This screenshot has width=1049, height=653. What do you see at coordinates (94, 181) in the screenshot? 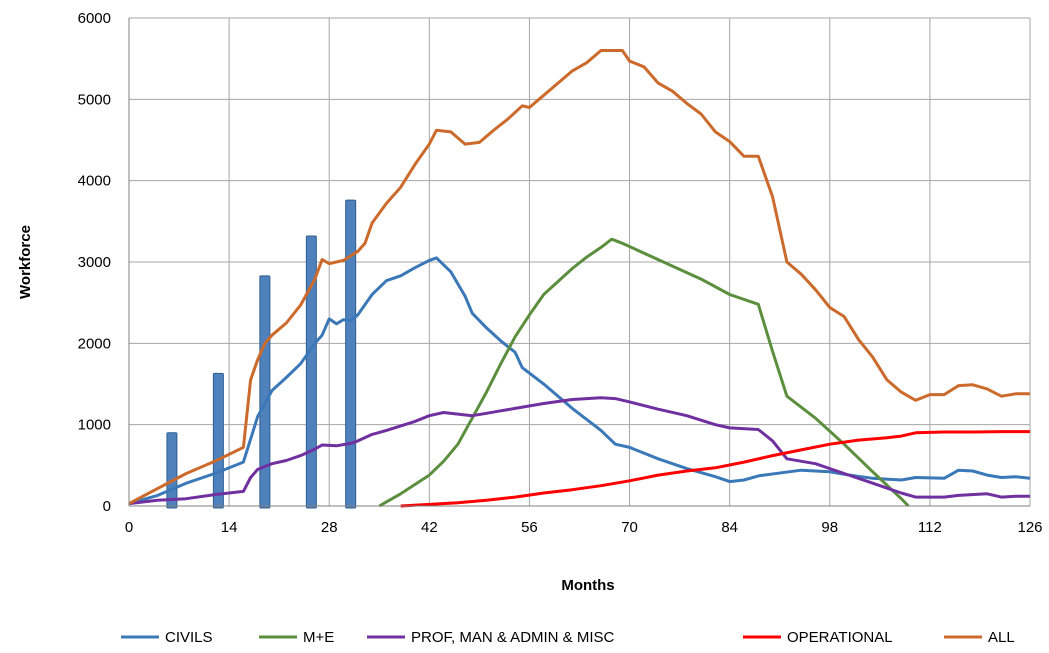
I see `y-tick-label: 4000` at bounding box center [94, 181].